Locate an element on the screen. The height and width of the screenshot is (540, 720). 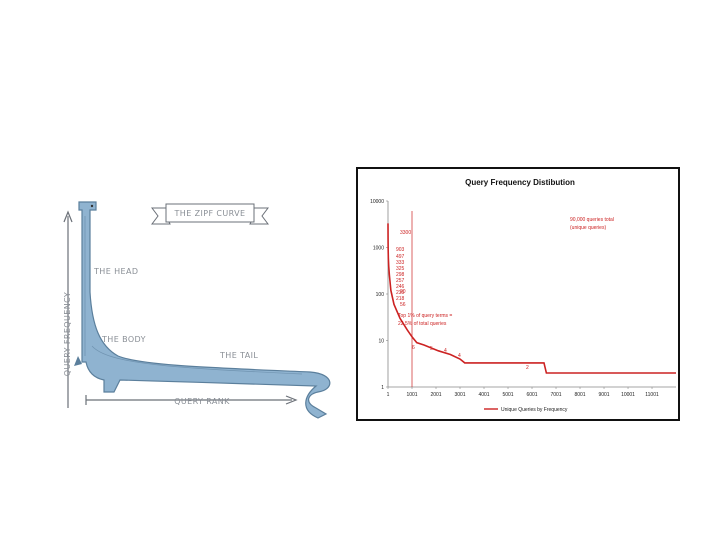
zipf-label-body: THE BODY is located at coordinates (123, 339).